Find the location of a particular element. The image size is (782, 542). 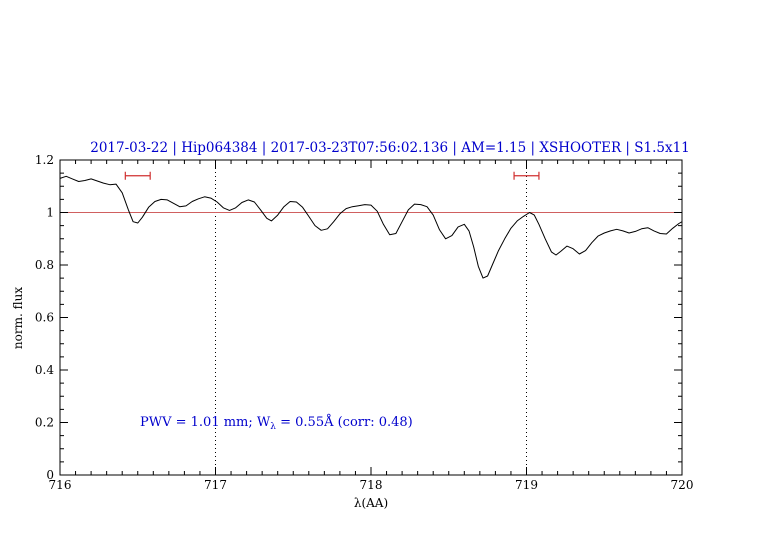

x-tick-label: 718 is located at coordinates (371, 485).